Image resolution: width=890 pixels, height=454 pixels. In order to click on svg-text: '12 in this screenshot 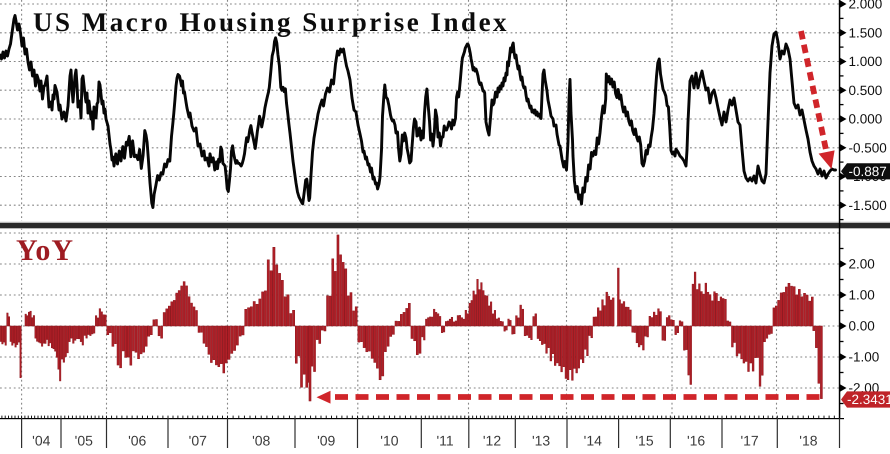, I will do `click(492, 441)`.